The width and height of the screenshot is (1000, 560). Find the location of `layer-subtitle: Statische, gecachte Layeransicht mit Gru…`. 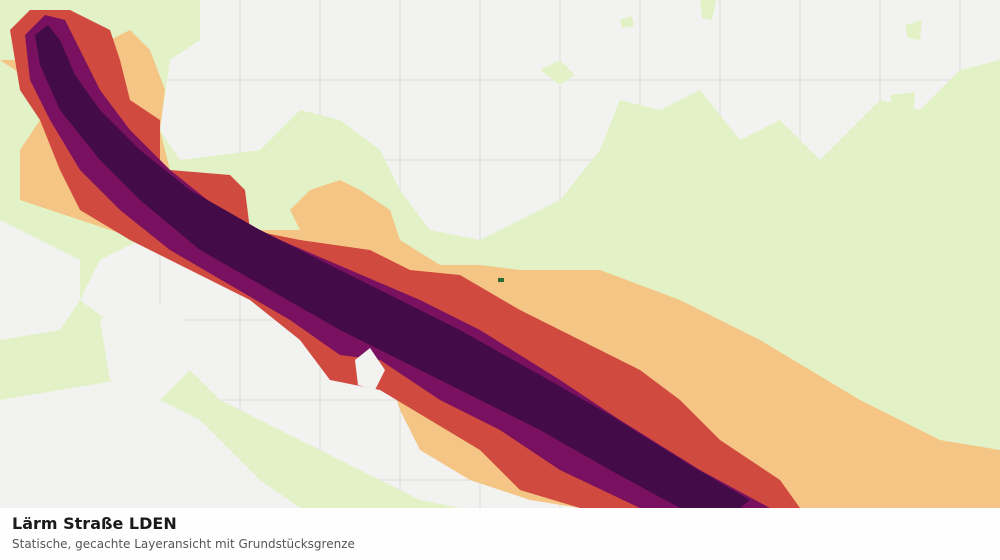

layer-subtitle: Statische, gecachte Layeransicht mit Gru… is located at coordinates (183, 544).